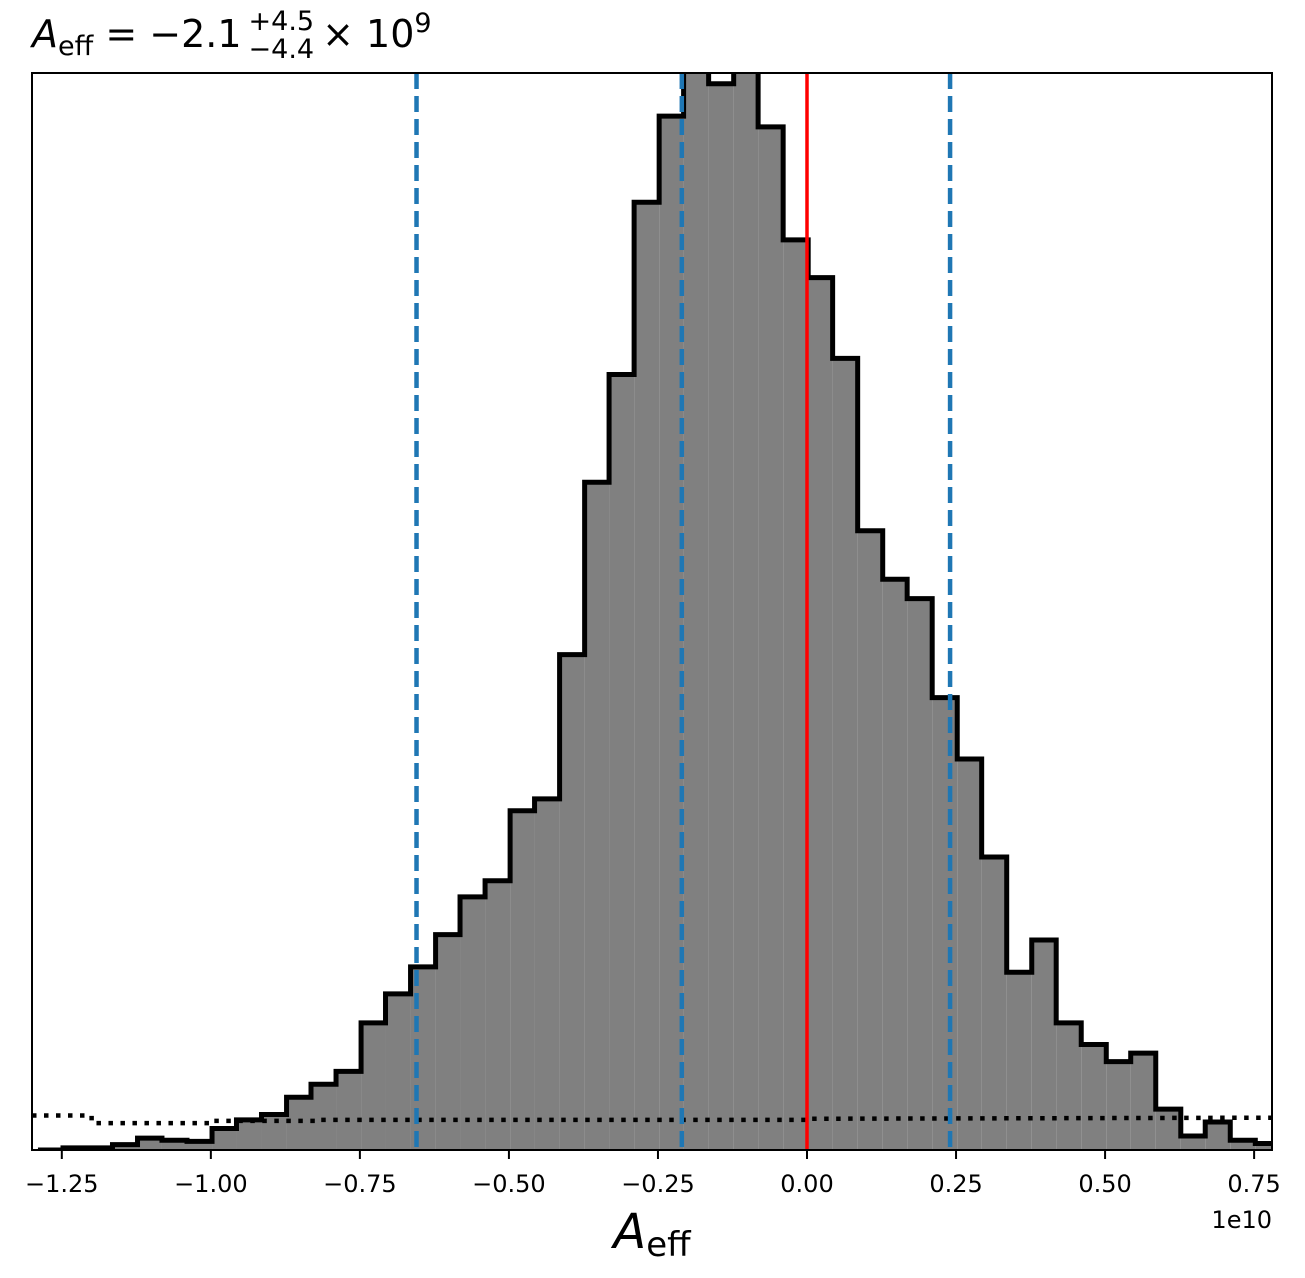 Image resolution: width=1305 pixels, height=1278 pixels. I want to click on x-tick-label: −0.25, so click(658, 1184).